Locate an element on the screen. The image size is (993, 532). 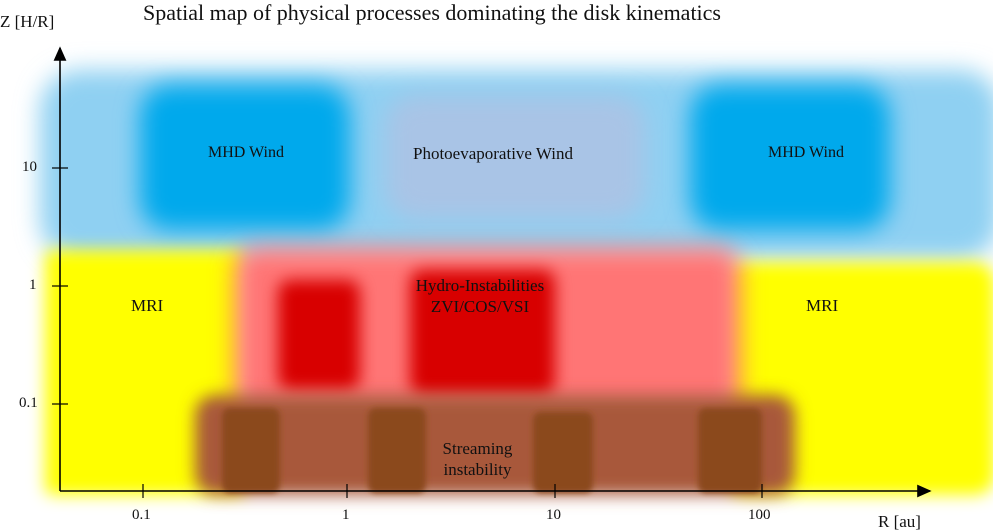
x-tick-label-10: 10 is located at coordinates (553, 515).